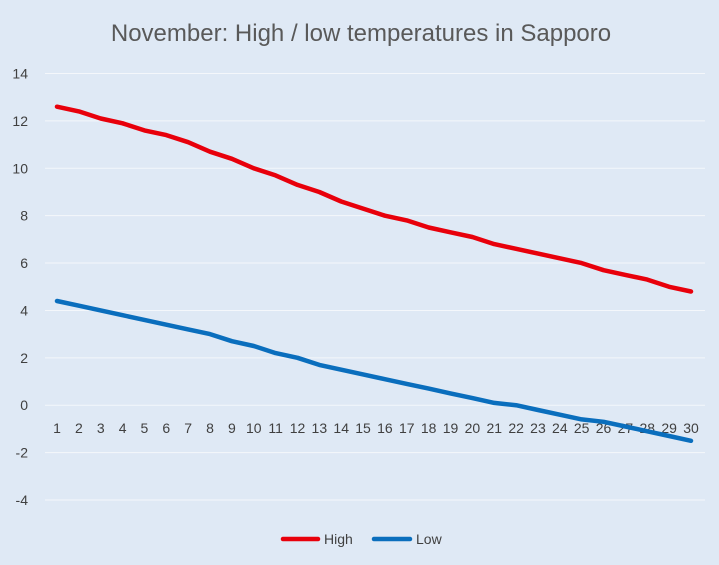 This screenshot has width=719, height=565. Describe the element at coordinates (232, 428) in the screenshot. I see `x-tick-label: 9` at that location.